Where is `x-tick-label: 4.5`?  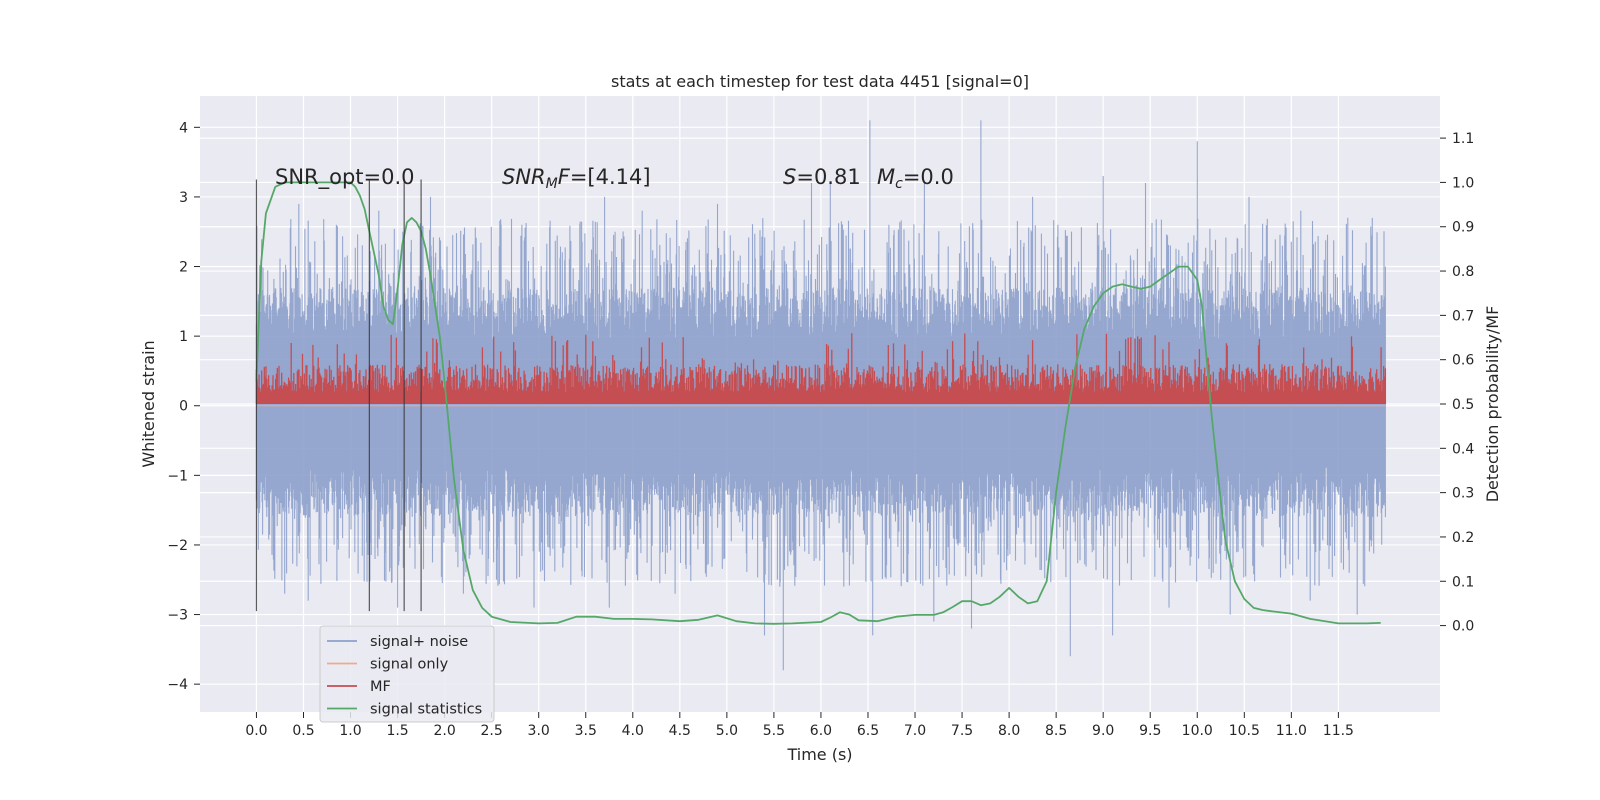 x-tick-label: 4.5 is located at coordinates (680, 731).